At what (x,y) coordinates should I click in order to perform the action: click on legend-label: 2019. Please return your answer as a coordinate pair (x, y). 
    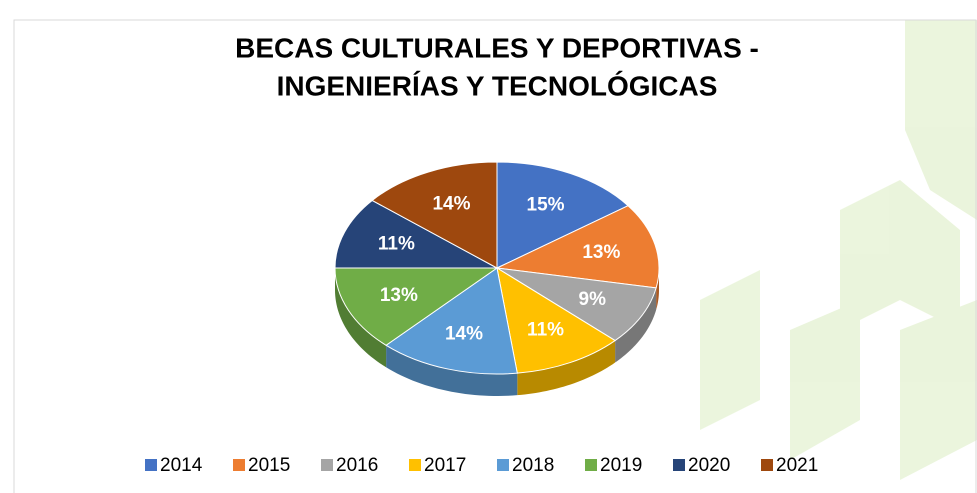
    Looking at the image, I should click on (621, 465).